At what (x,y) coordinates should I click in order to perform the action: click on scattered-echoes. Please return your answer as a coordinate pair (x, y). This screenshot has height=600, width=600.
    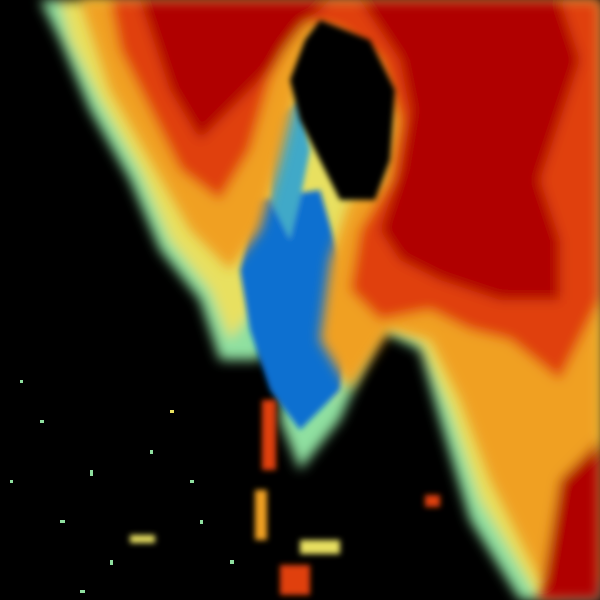
    Looking at the image, I should click on (122, 486).